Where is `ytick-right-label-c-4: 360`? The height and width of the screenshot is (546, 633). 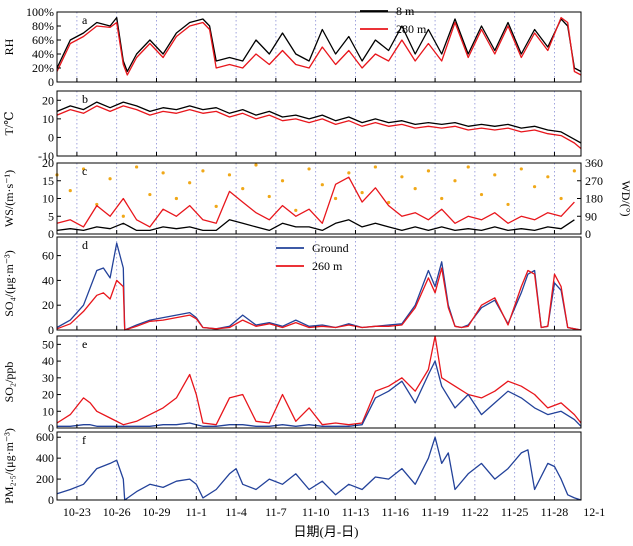
ytick-right-label-c-4: 360 is located at coordinates (594, 163).